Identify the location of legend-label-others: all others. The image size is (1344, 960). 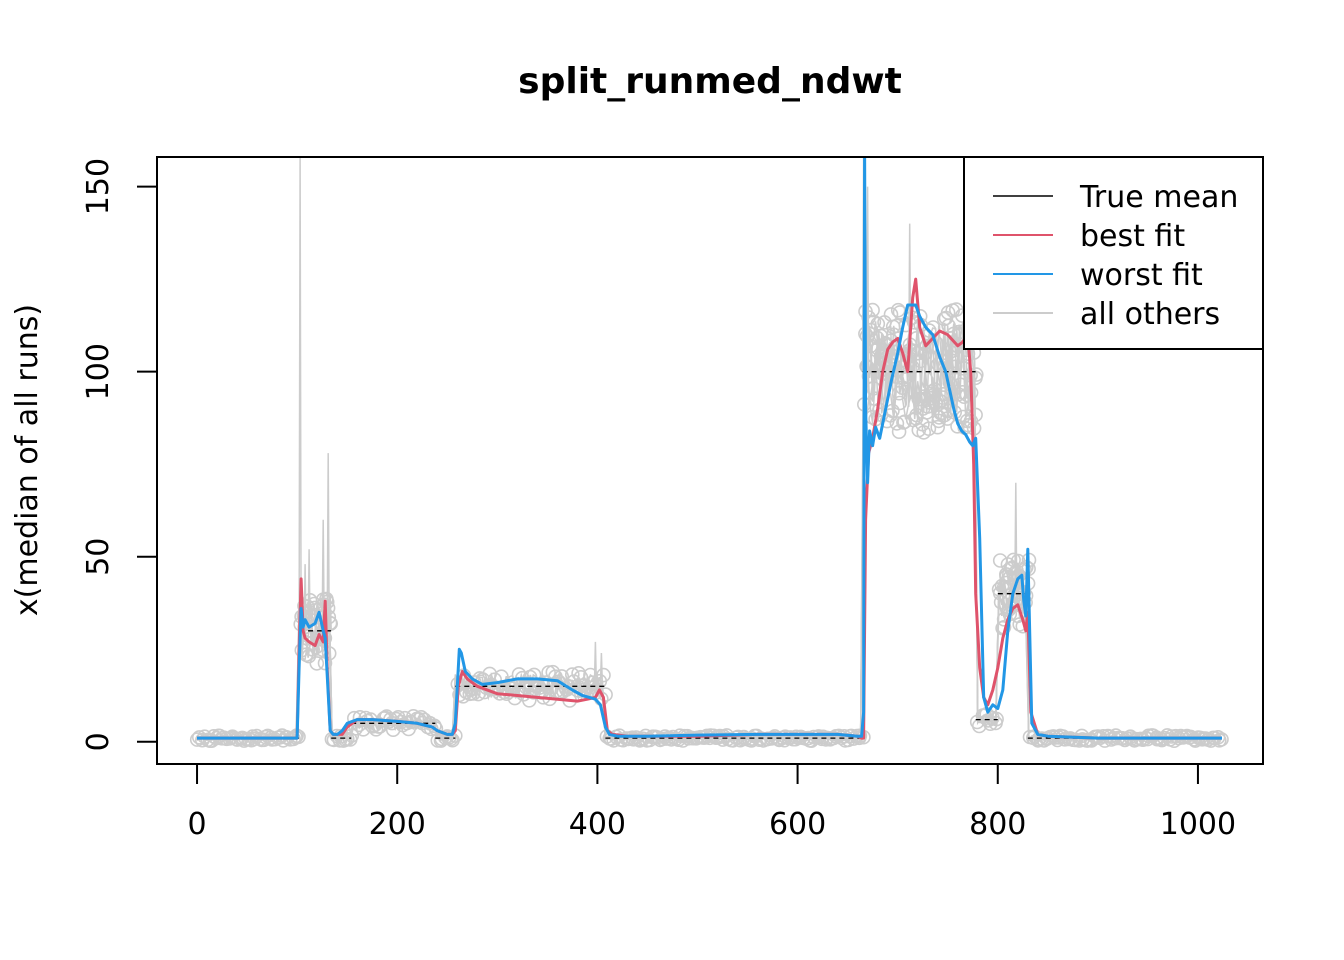
(1150, 314).